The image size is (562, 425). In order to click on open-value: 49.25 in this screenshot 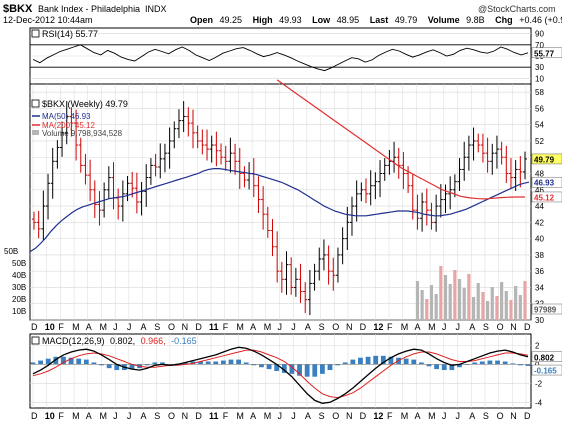, I will do `click(231, 20)`.